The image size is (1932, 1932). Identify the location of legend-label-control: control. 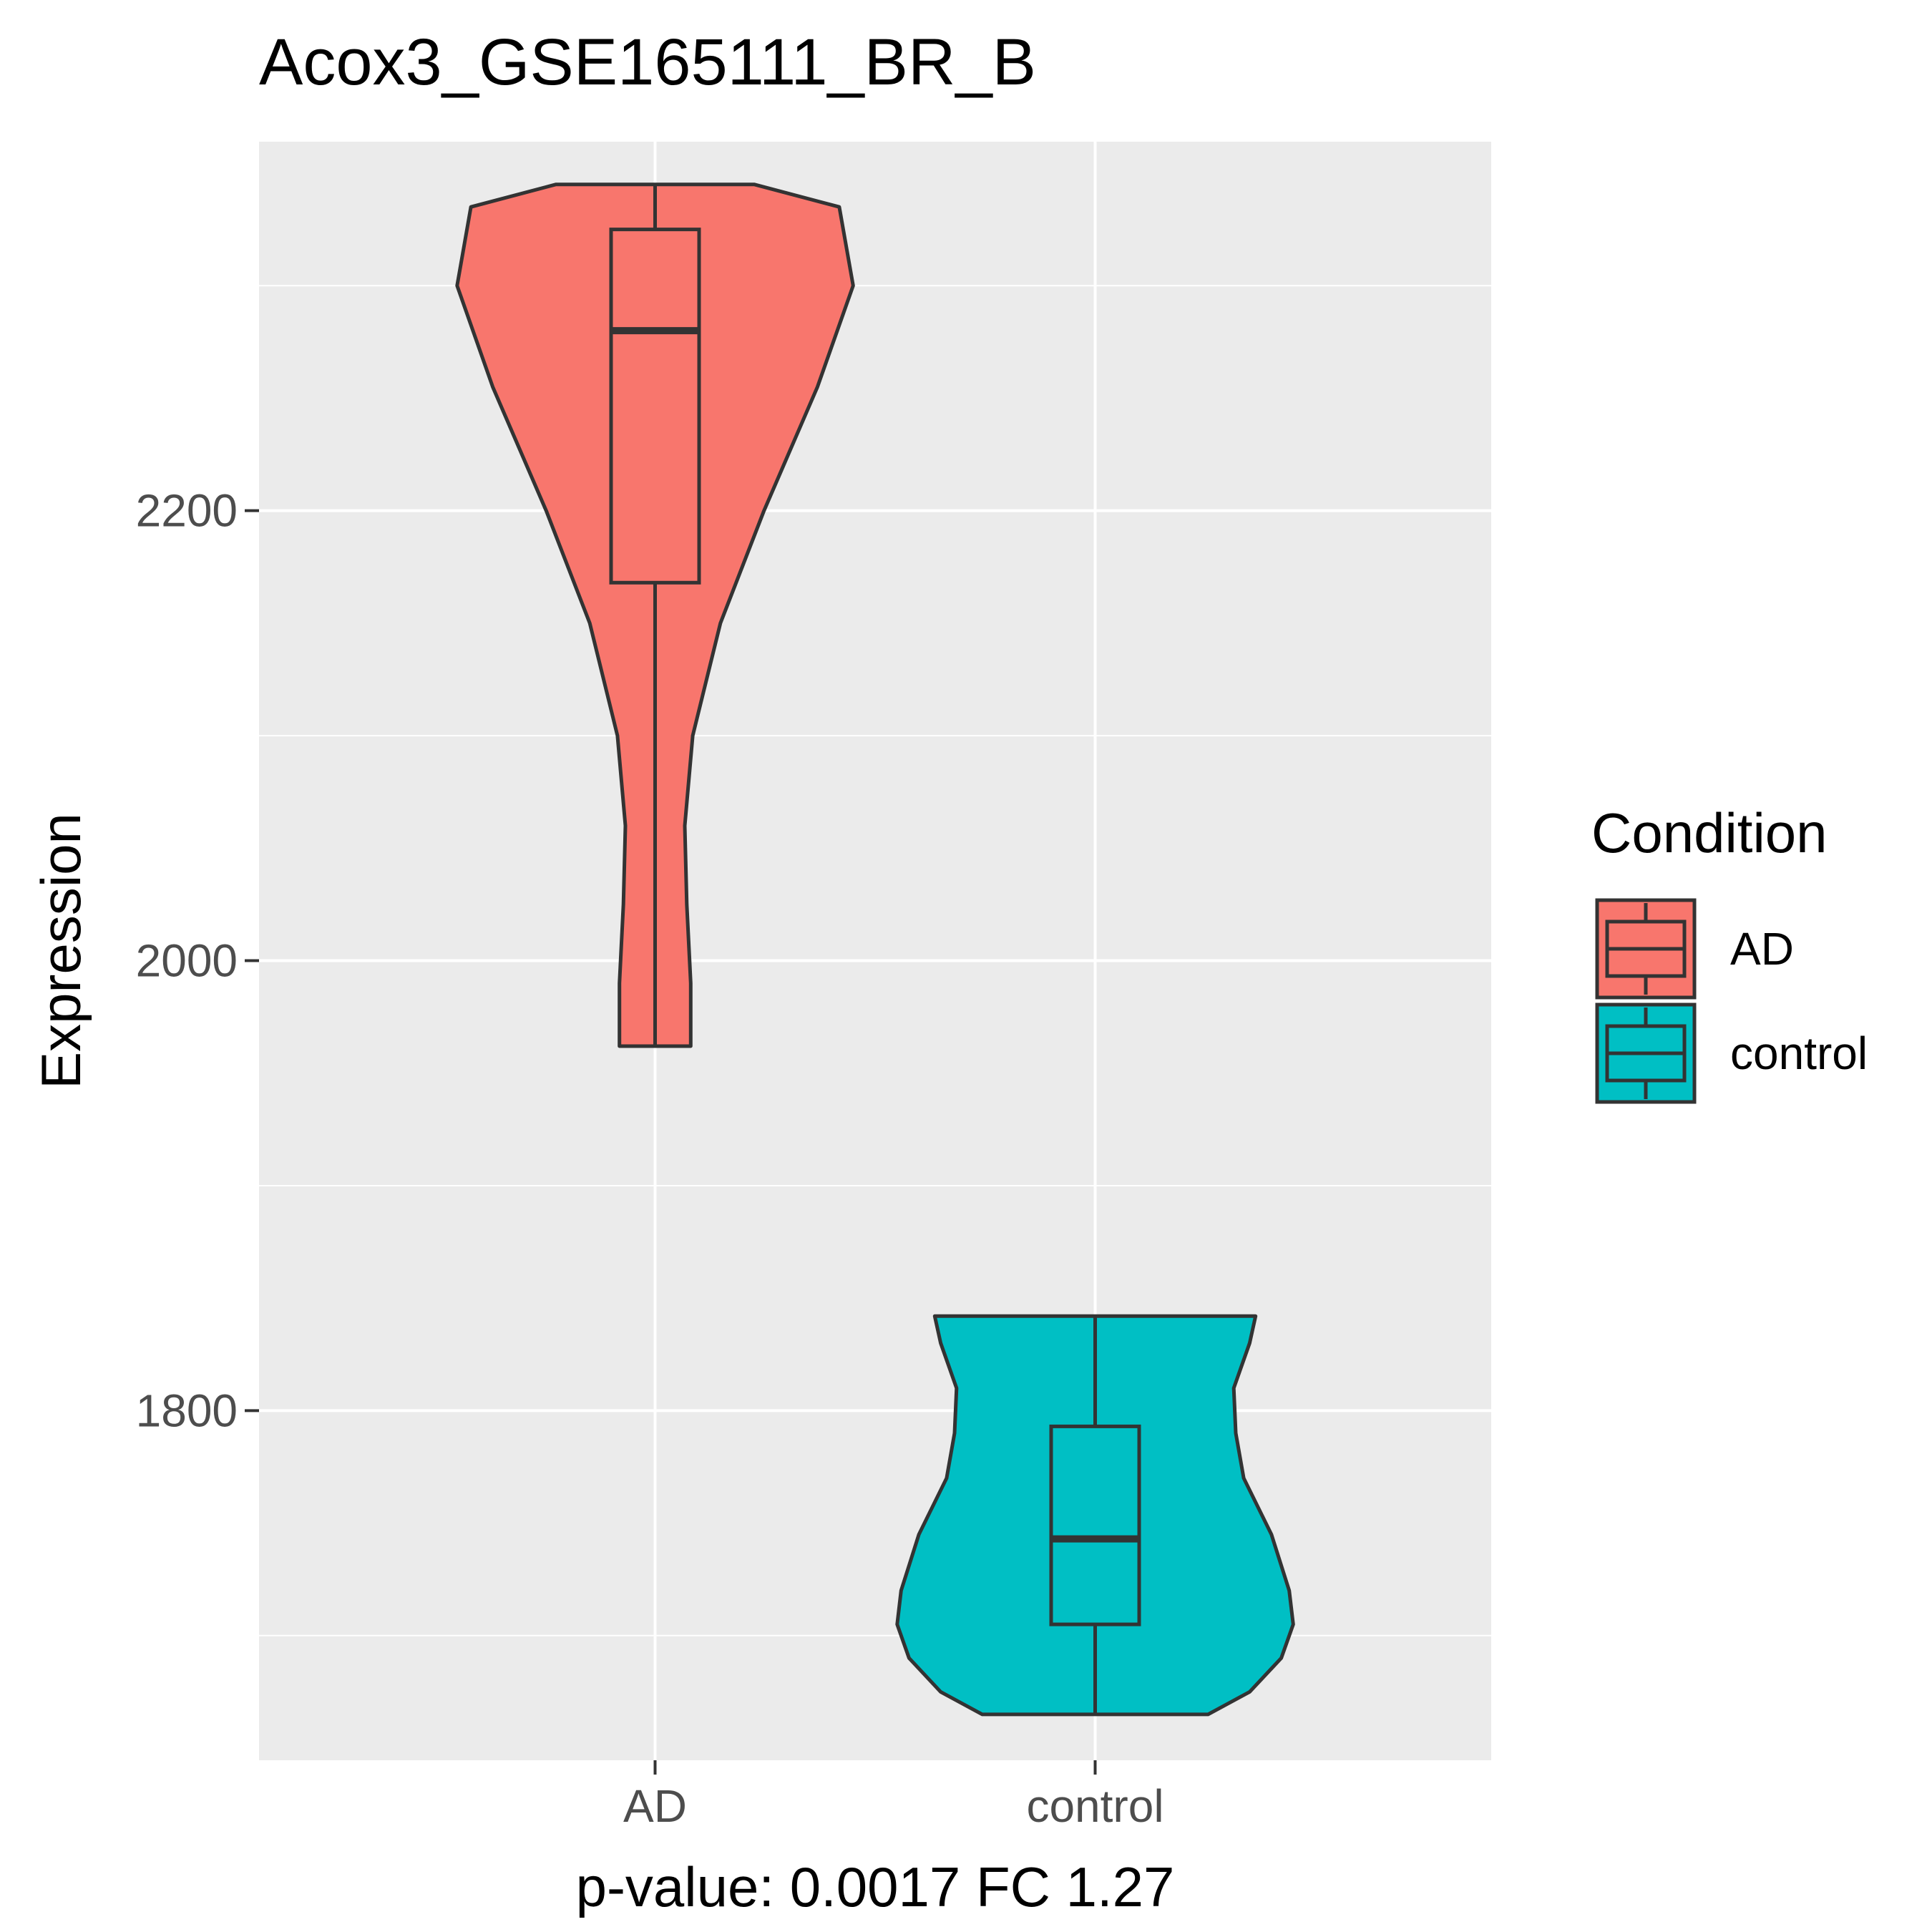
(1799, 1053).